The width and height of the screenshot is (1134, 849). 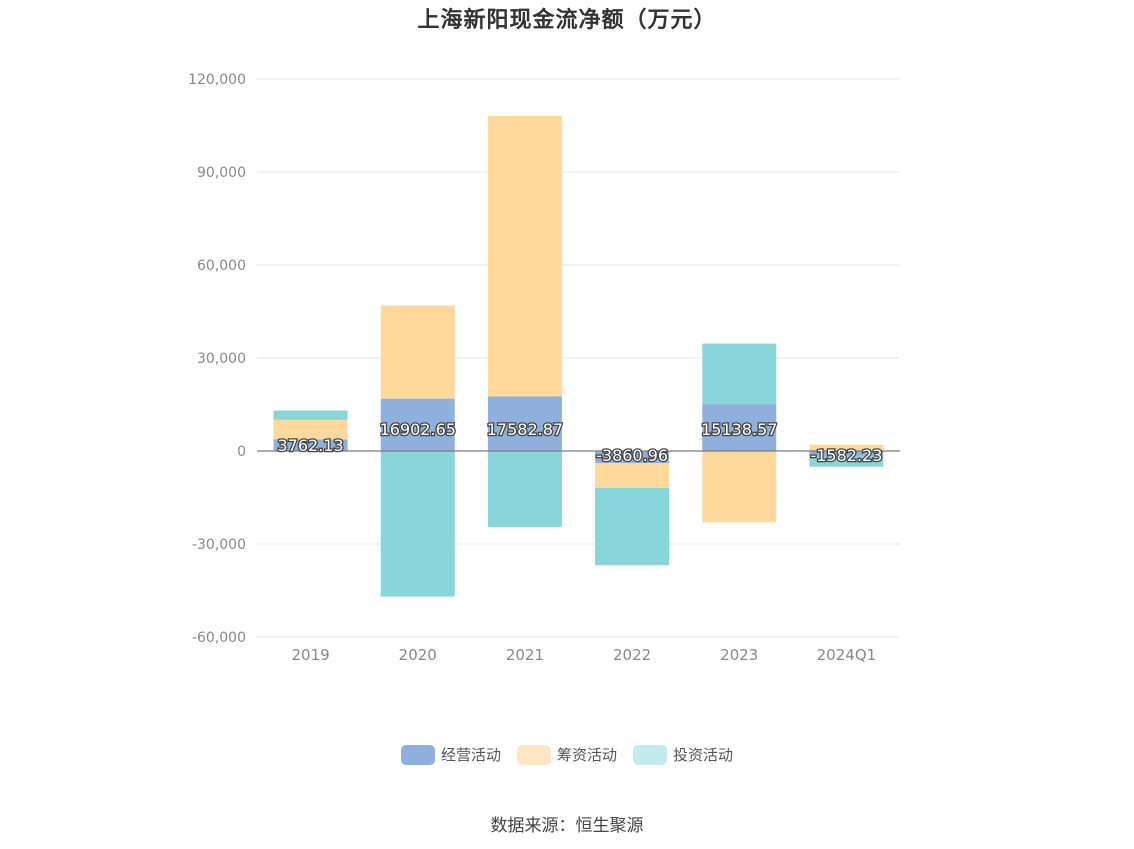 What do you see at coordinates (525, 655) in the screenshot?
I see `x-tick-label: 2021` at bounding box center [525, 655].